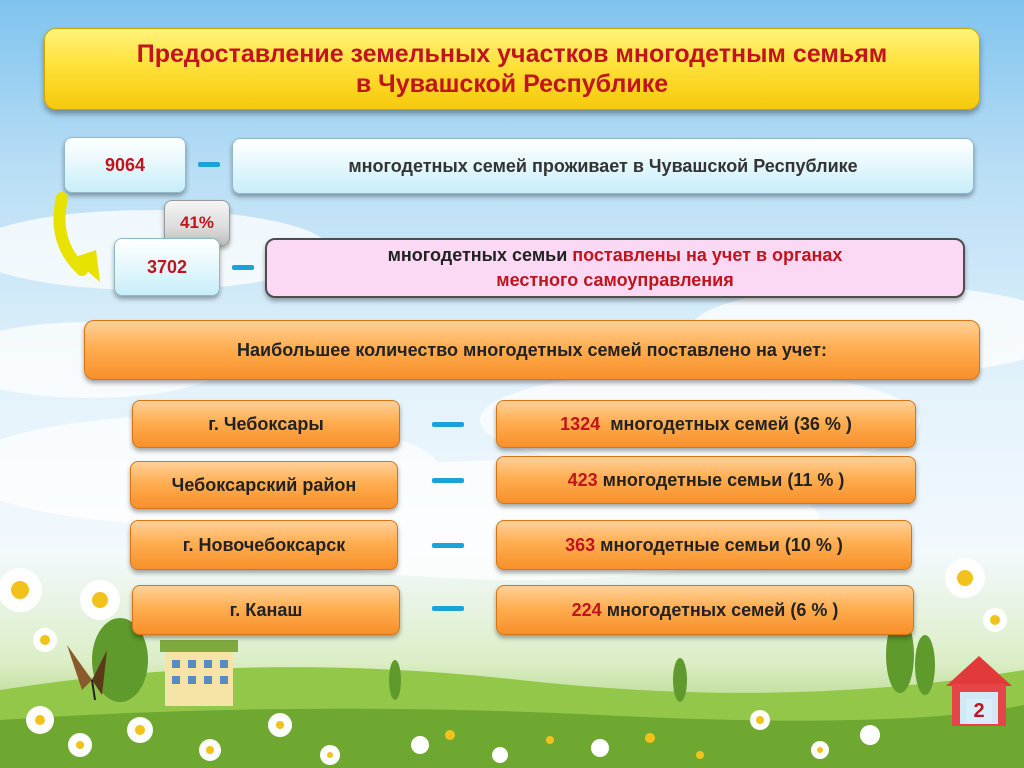 Image resolution: width=1024 pixels, height=768 pixels. I want to click on family-count-text: многодетных семей (6 % ), so click(722, 609).